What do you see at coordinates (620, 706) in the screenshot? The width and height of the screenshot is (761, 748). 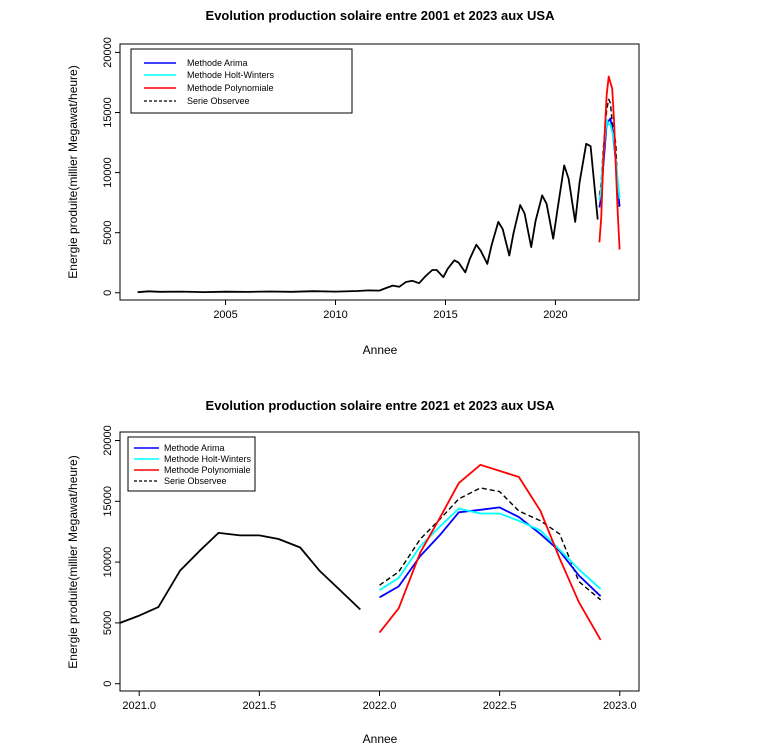 I see `x-tick-label: 2023.0` at bounding box center [620, 706].